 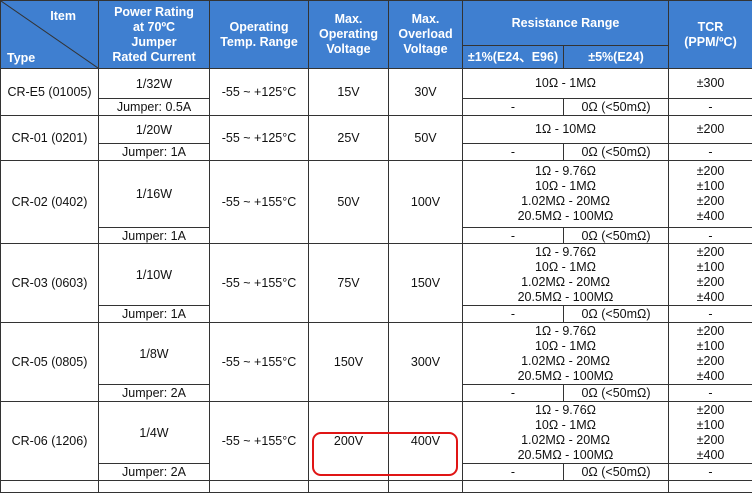 I want to click on jumper-cell: Jumper: 2A, so click(x=154, y=472).